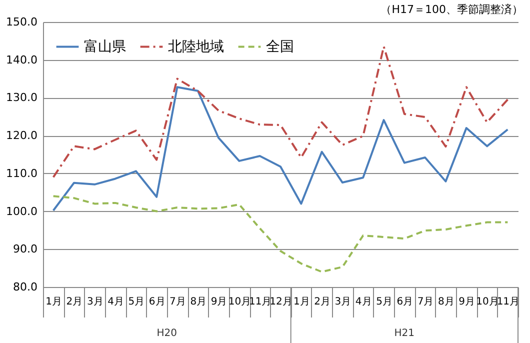 The height and width of the screenshot is (343, 530). Describe the element at coordinates (167, 333) in the screenshot. I see `text: H20` at that location.